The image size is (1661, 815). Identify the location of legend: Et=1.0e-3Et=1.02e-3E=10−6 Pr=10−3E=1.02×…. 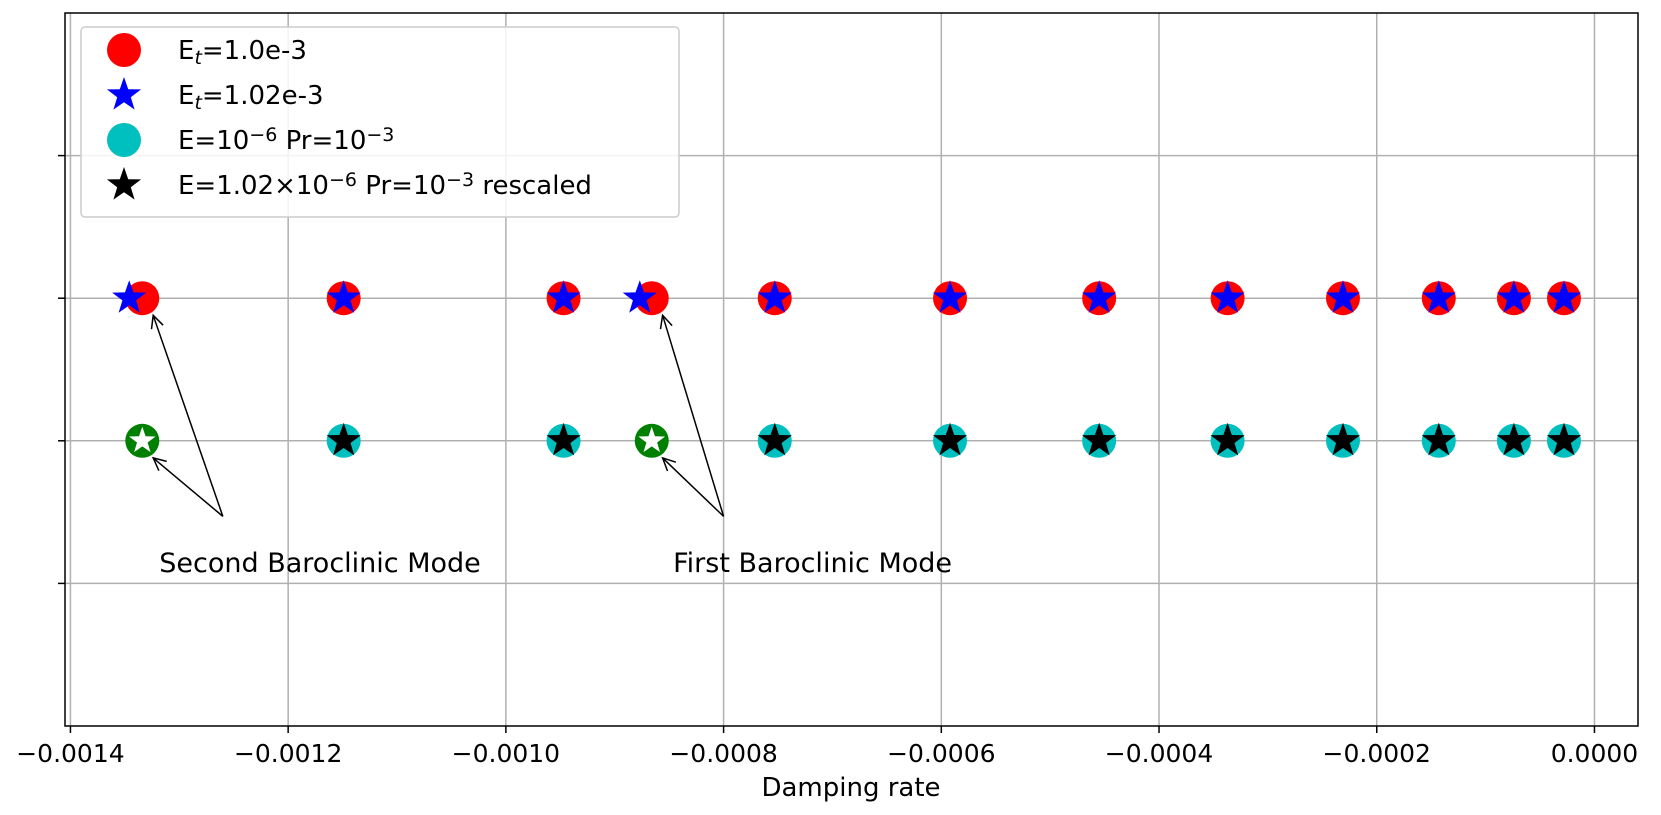
(380, 122).